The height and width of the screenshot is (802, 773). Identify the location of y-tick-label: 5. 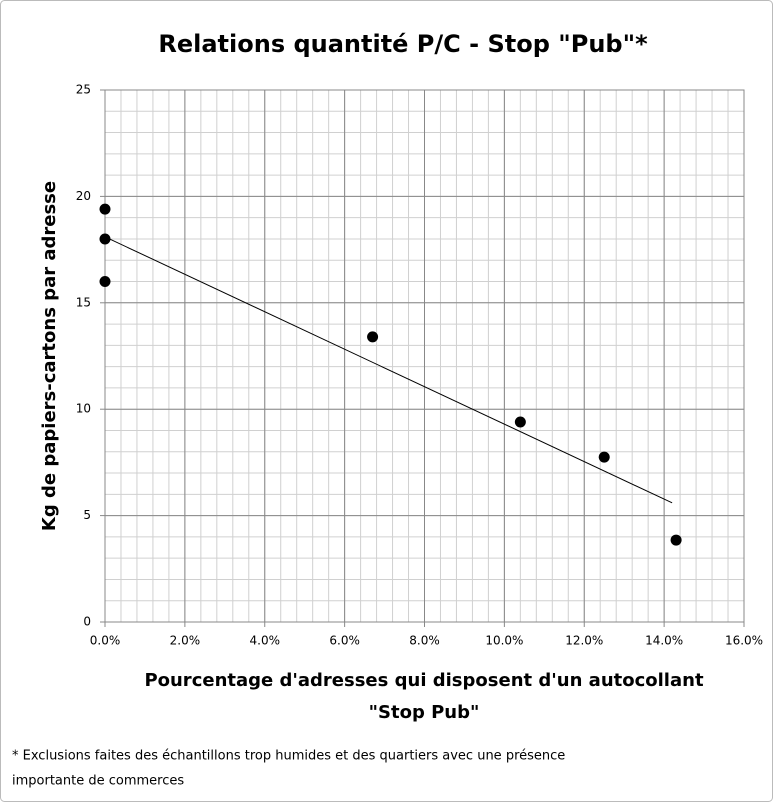
(87, 515).